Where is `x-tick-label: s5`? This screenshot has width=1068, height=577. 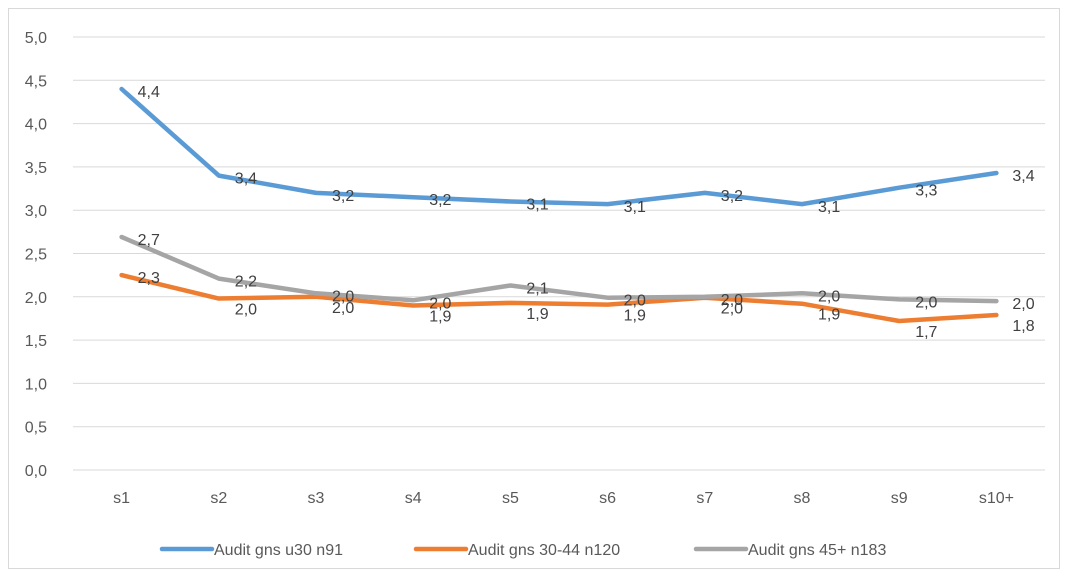 x-tick-label: s5 is located at coordinates (510, 498).